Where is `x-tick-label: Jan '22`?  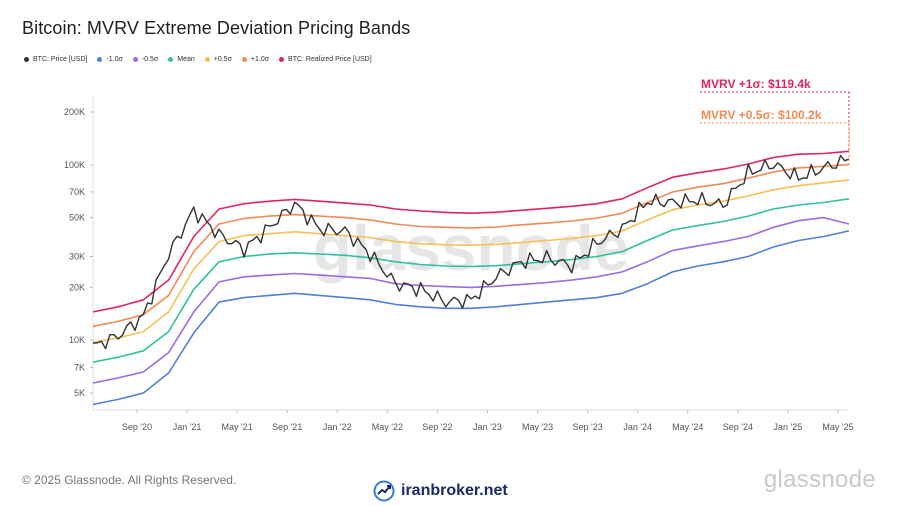
x-tick-label: Jan '22 is located at coordinates (337, 427).